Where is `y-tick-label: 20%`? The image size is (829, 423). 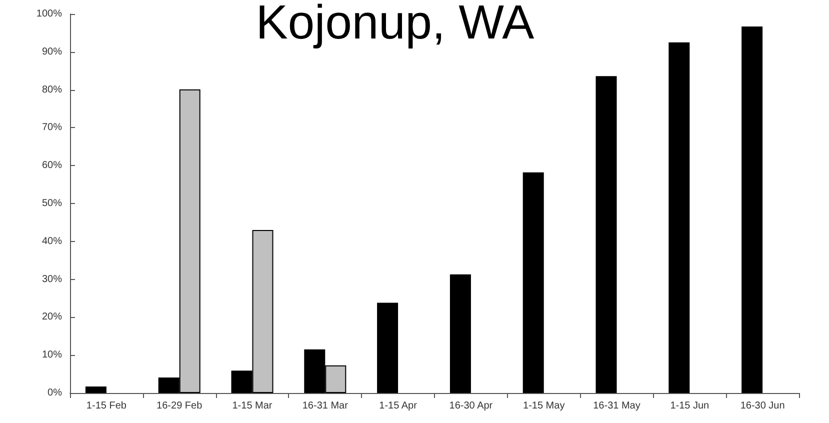
y-tick-label: 20% is located at coordinates (52, 317).